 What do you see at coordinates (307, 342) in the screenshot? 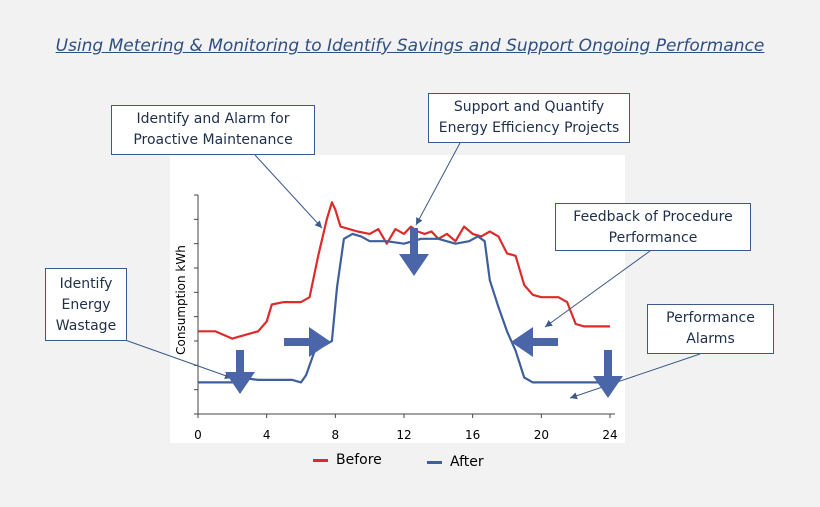
I see `right-arrow` at bounding box center [307, 342].